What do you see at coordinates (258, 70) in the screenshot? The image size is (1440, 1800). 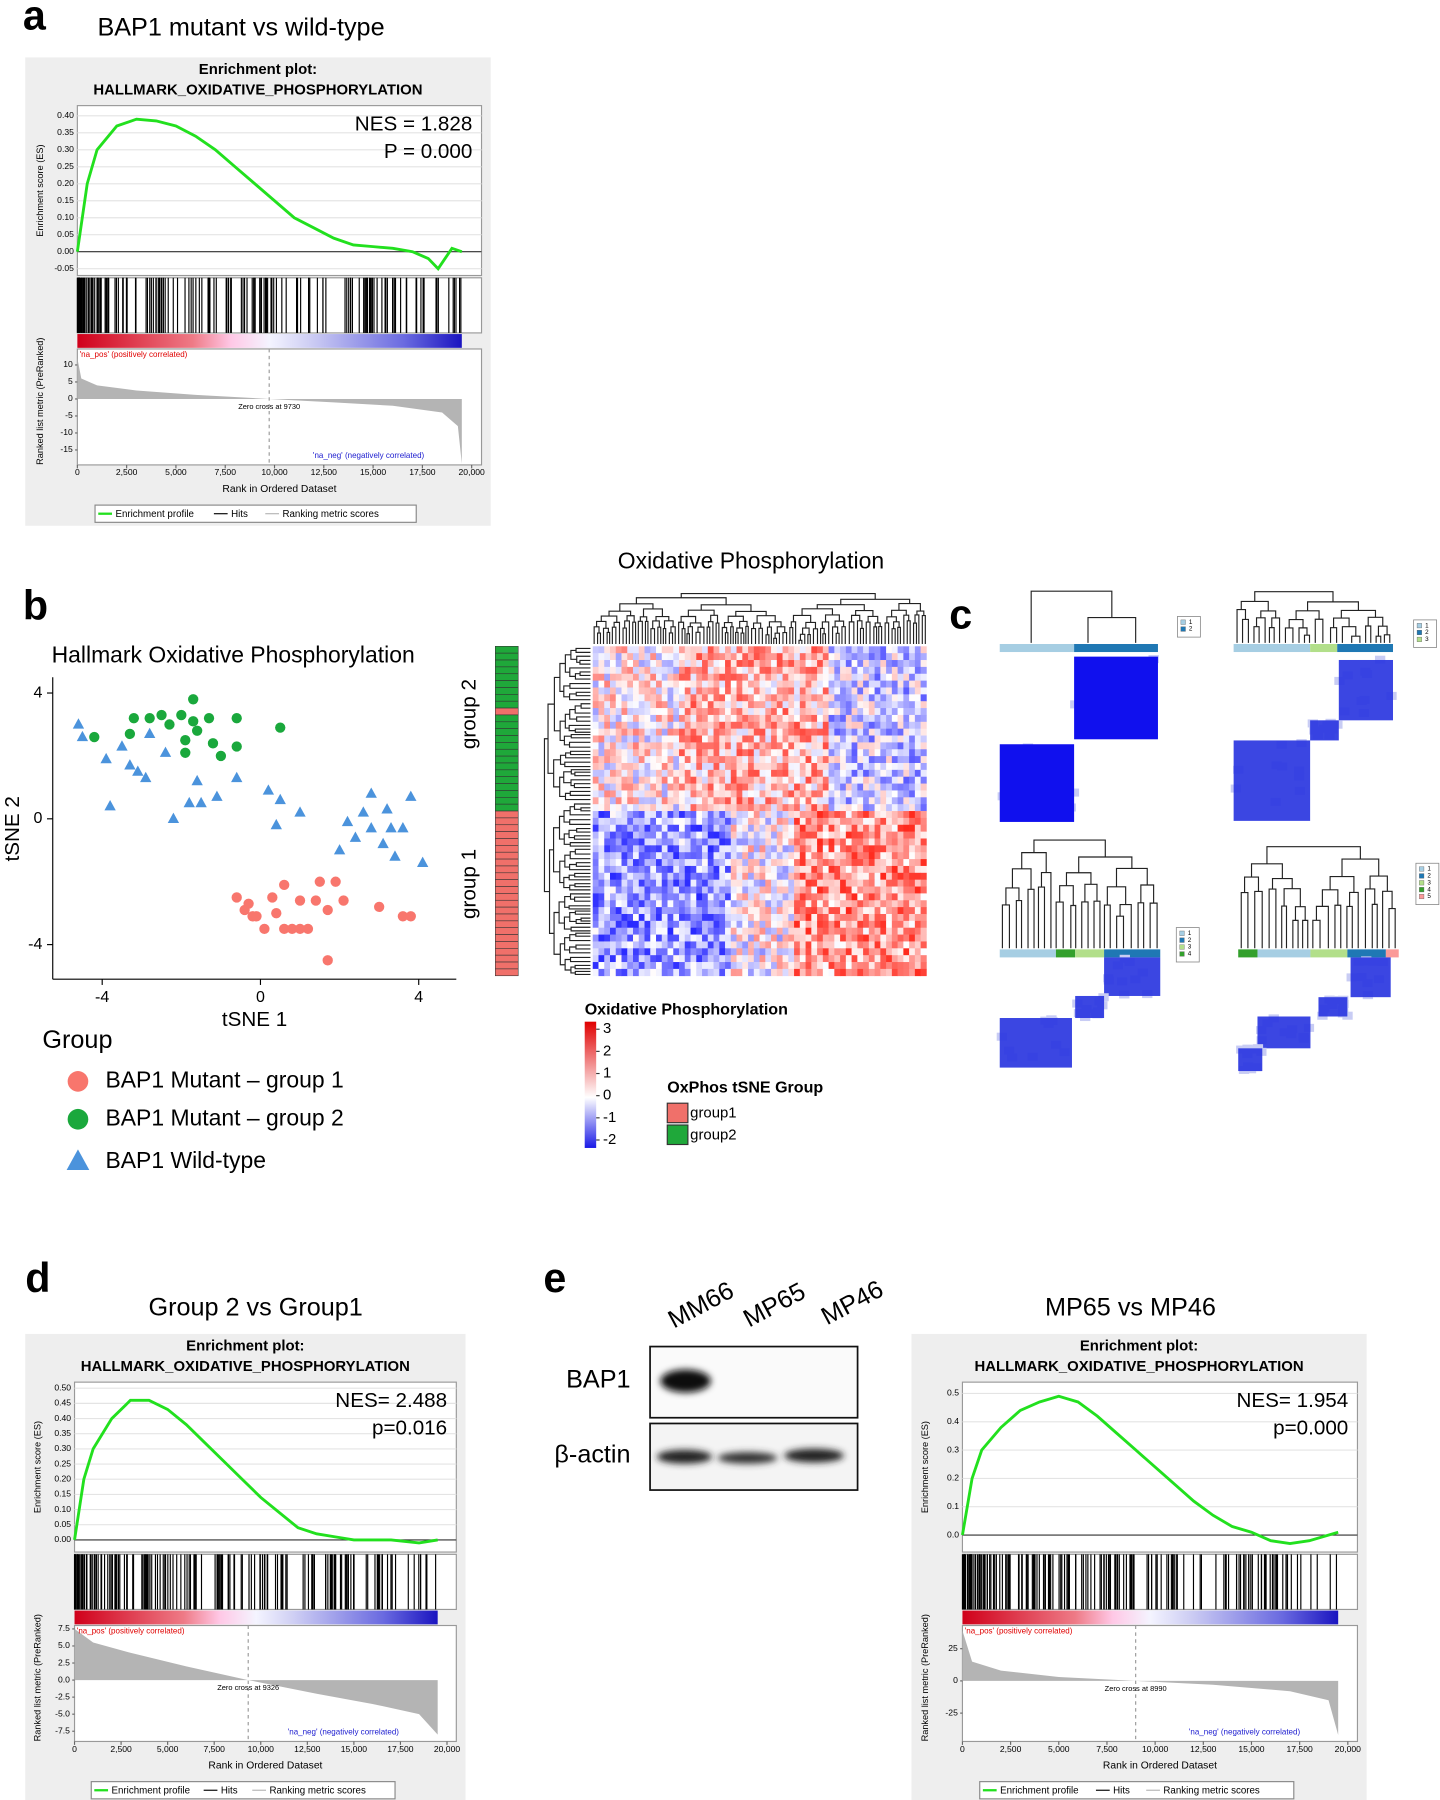 I see `chart-title: Enrichment plot:` at bounding box center [258, 70].